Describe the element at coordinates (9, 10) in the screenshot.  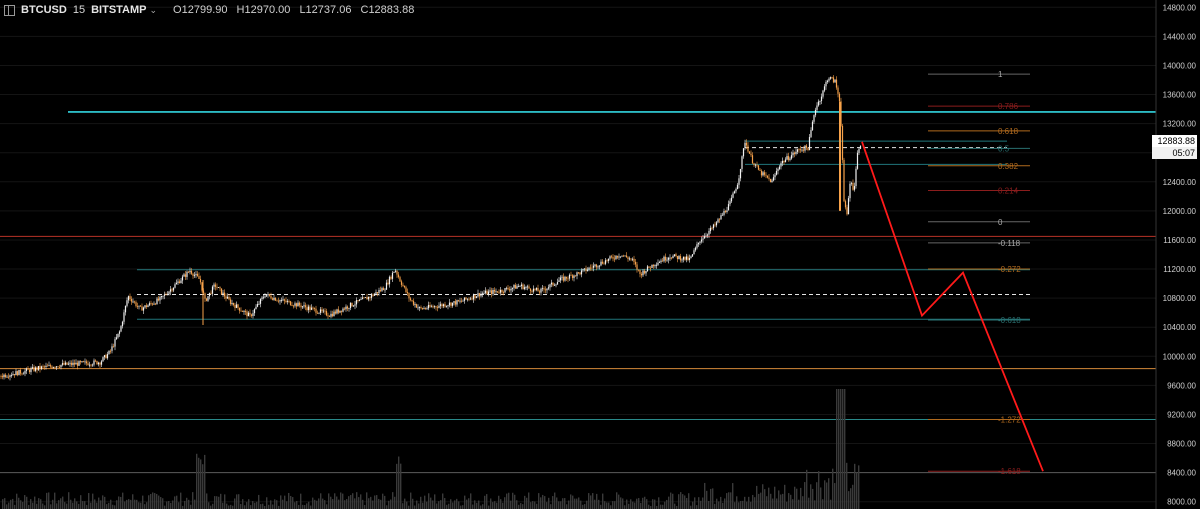
I see `chart-layout-icon` at that location.